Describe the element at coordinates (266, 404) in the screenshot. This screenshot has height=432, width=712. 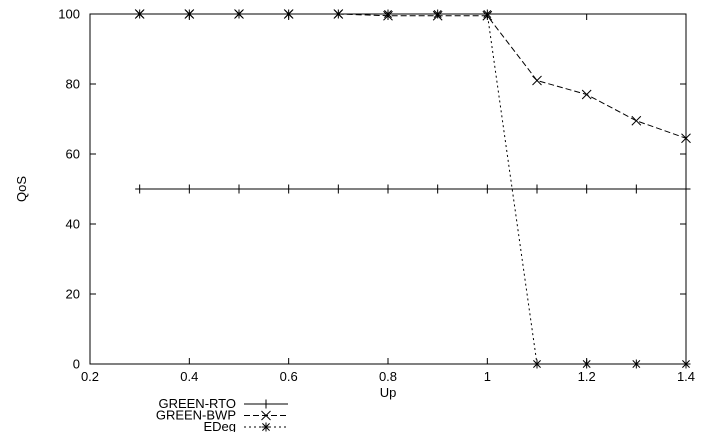
I see `legend-green-rto-marker` at that location.